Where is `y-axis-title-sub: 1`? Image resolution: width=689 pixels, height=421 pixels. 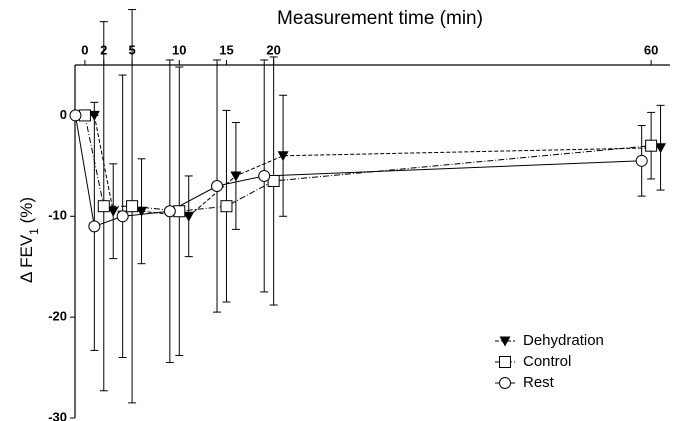 y-axis-title-sub: 1 is located at coordinates (34, 231).